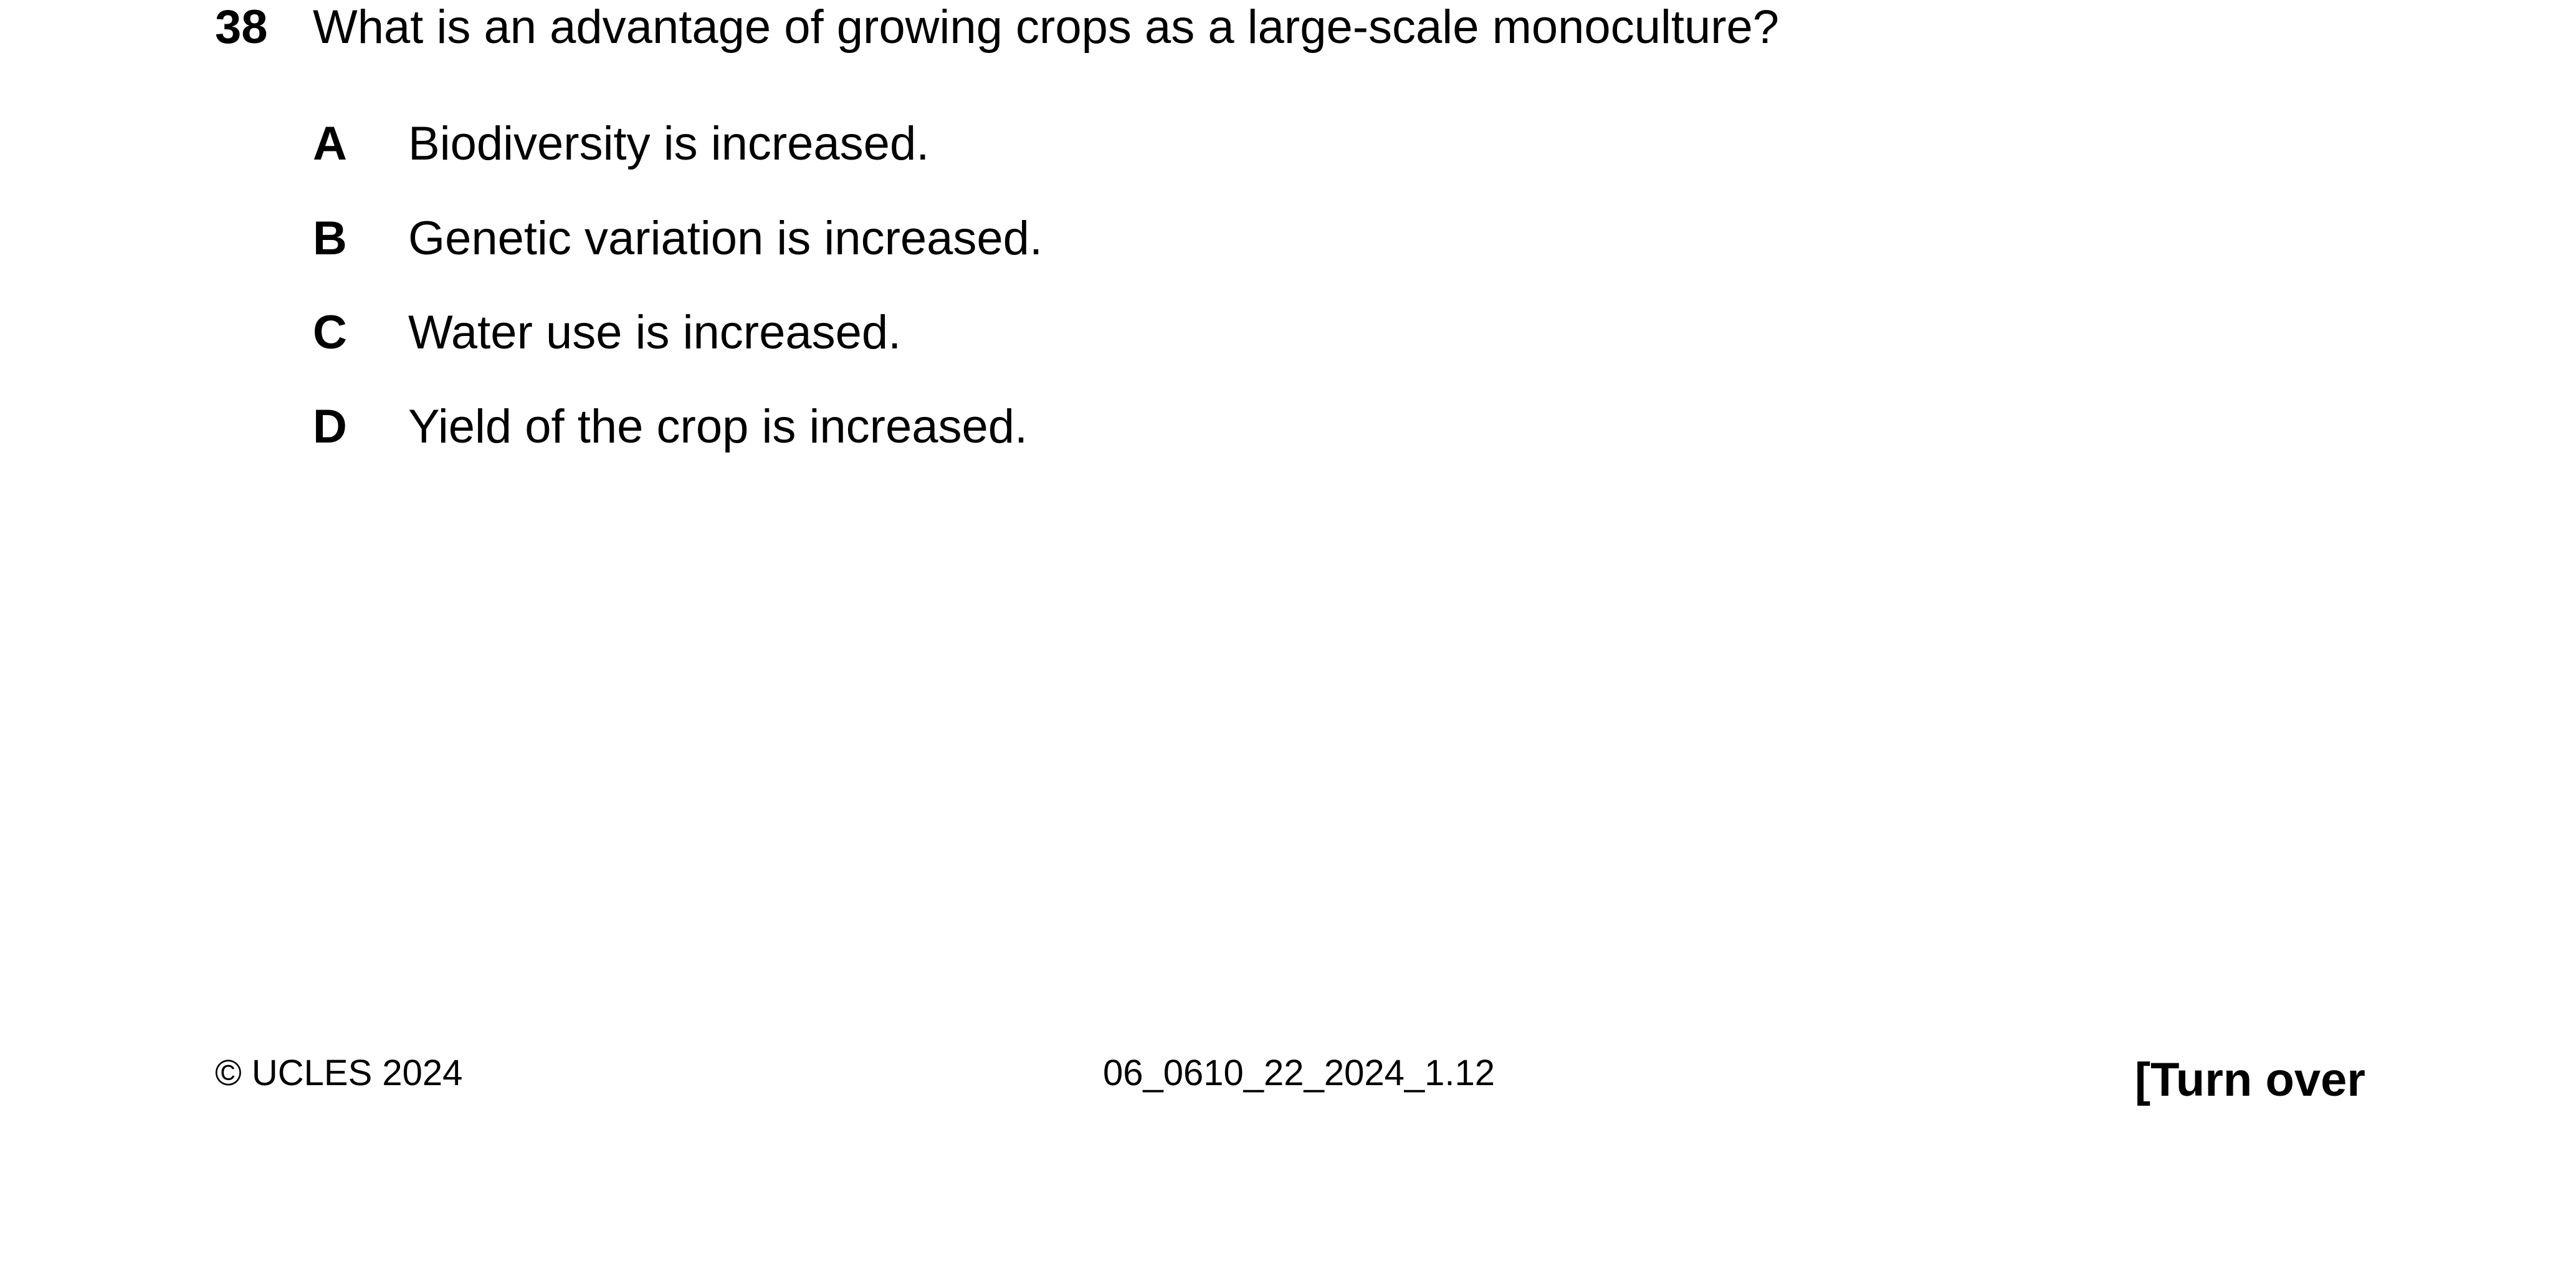 Image resolution: width=2576 pixels, height=1274 pixels. What do you see at coordinates (2249, 1080) in the screenshot?
I see `turn-over-label: [Turn over` at bounding box center [2249, 1080].